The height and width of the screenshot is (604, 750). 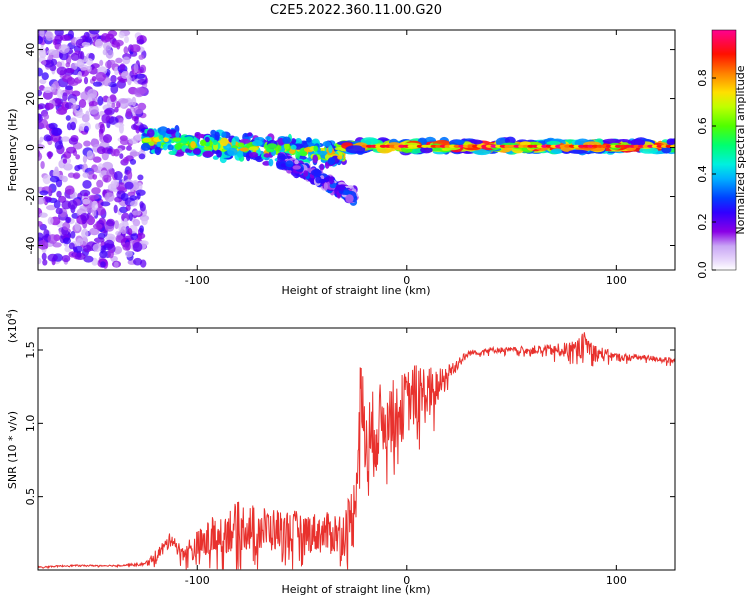 What do you see at coordinates (355, 290) in the screenshot?
I see `spectrogram-x-axis-label: Height of straight line (km)` at bounding box center [355, 290].